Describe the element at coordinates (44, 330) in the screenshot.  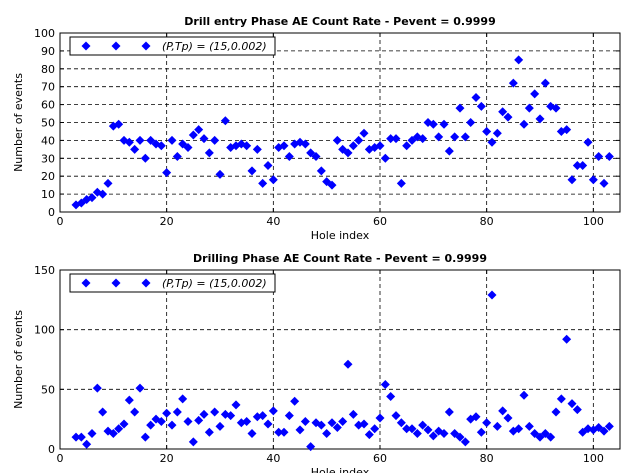
I see `y-tick-label: 100` at that location.